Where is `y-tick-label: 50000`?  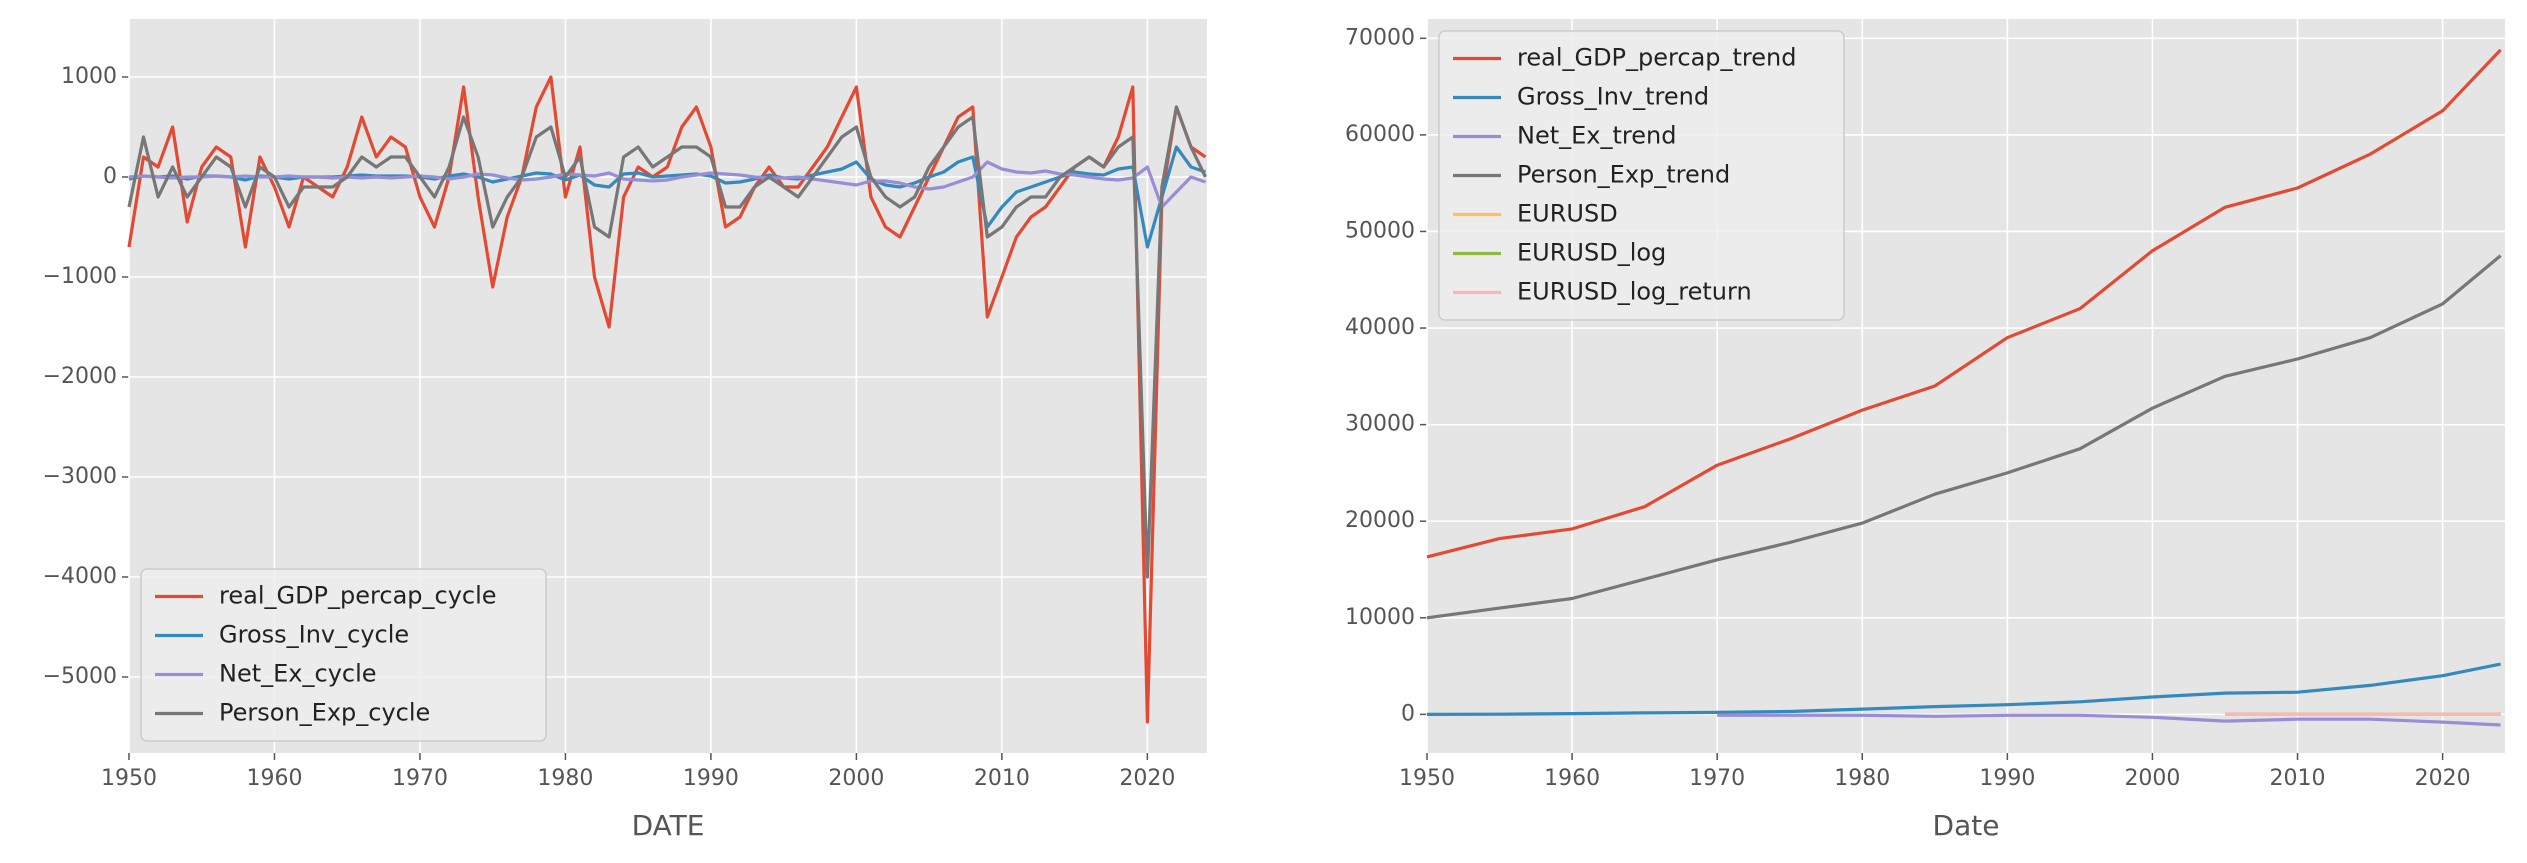 y-tick-label: 50000 is located at coordinates (1380, 230).